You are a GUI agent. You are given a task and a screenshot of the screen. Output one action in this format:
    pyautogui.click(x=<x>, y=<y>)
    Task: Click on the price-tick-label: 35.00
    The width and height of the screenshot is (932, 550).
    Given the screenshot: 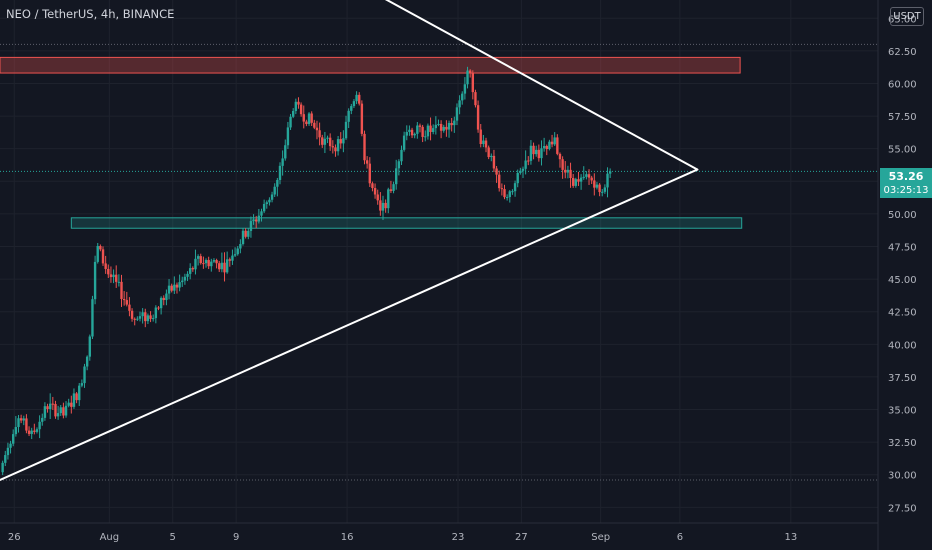 What is the action you would take?
    pyautogui.click(x=902, y=411)
    